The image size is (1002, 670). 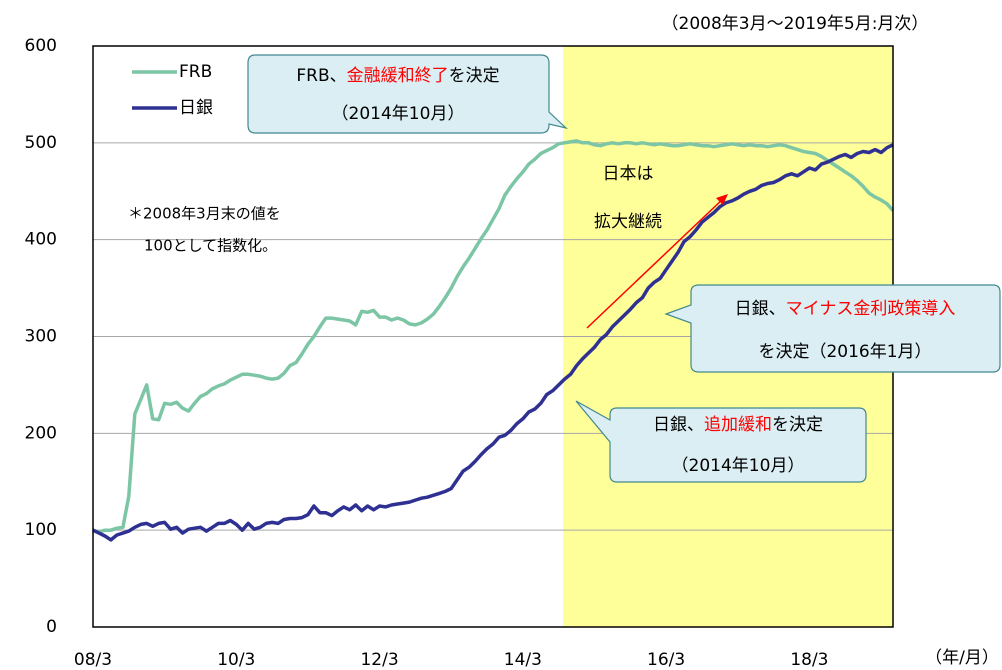 I want to click on callout: 日銀、マイナス金利政策導入 を決定（2016年1月）, so click(x=832, y=328).